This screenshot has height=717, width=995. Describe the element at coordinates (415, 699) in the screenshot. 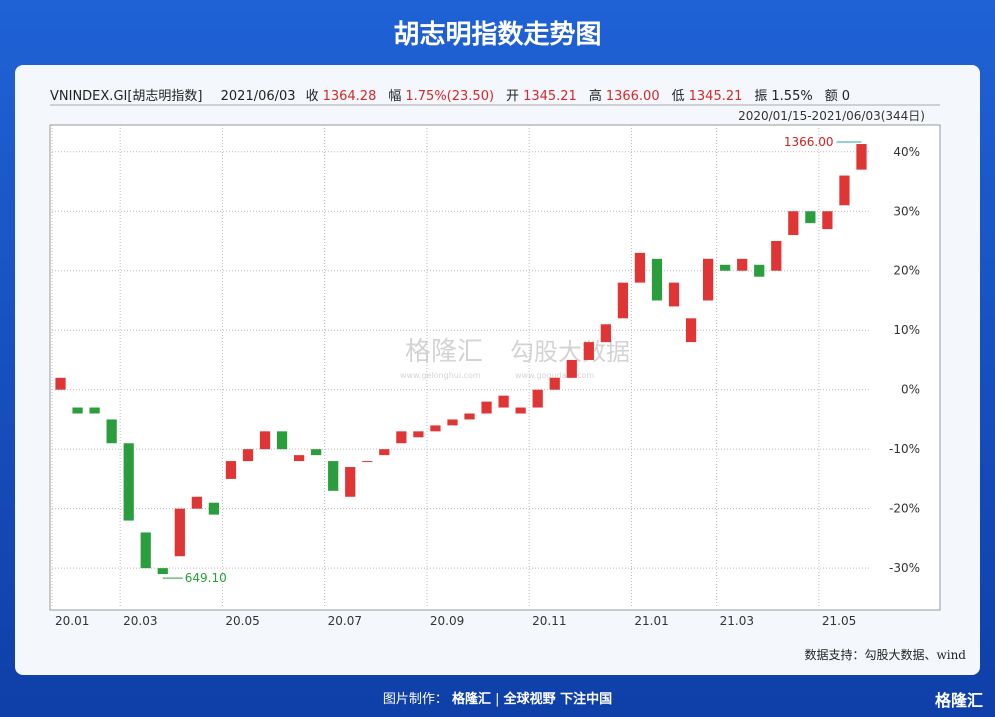

I see `maker: 图片制作：` at that location.